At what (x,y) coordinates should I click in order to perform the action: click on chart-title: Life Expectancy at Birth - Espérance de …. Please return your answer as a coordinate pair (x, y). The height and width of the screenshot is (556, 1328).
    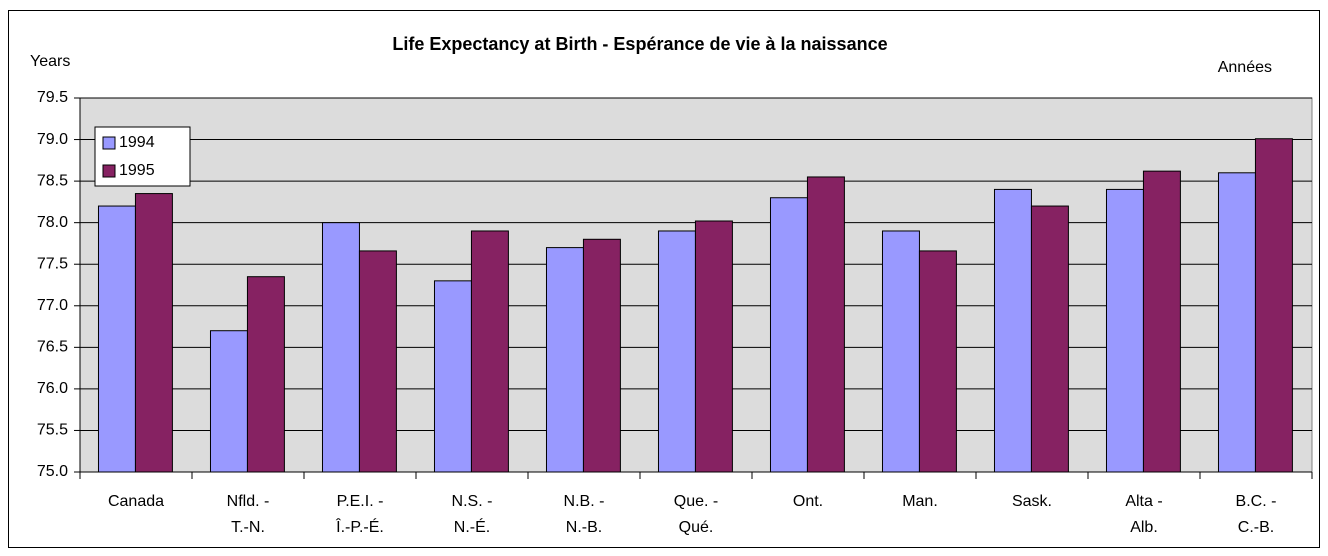
    Looking at the image, I should click on (639, 44).